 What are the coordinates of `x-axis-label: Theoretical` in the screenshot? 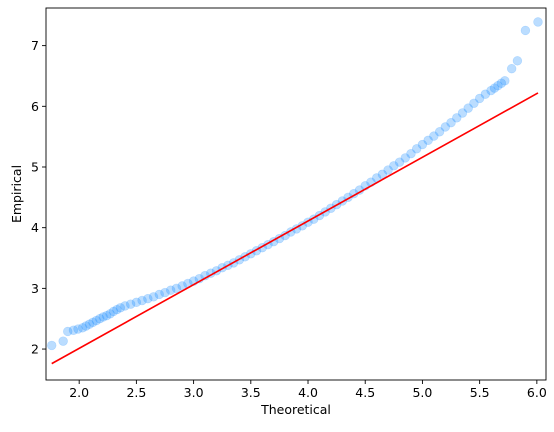 It's located at (295, 409).